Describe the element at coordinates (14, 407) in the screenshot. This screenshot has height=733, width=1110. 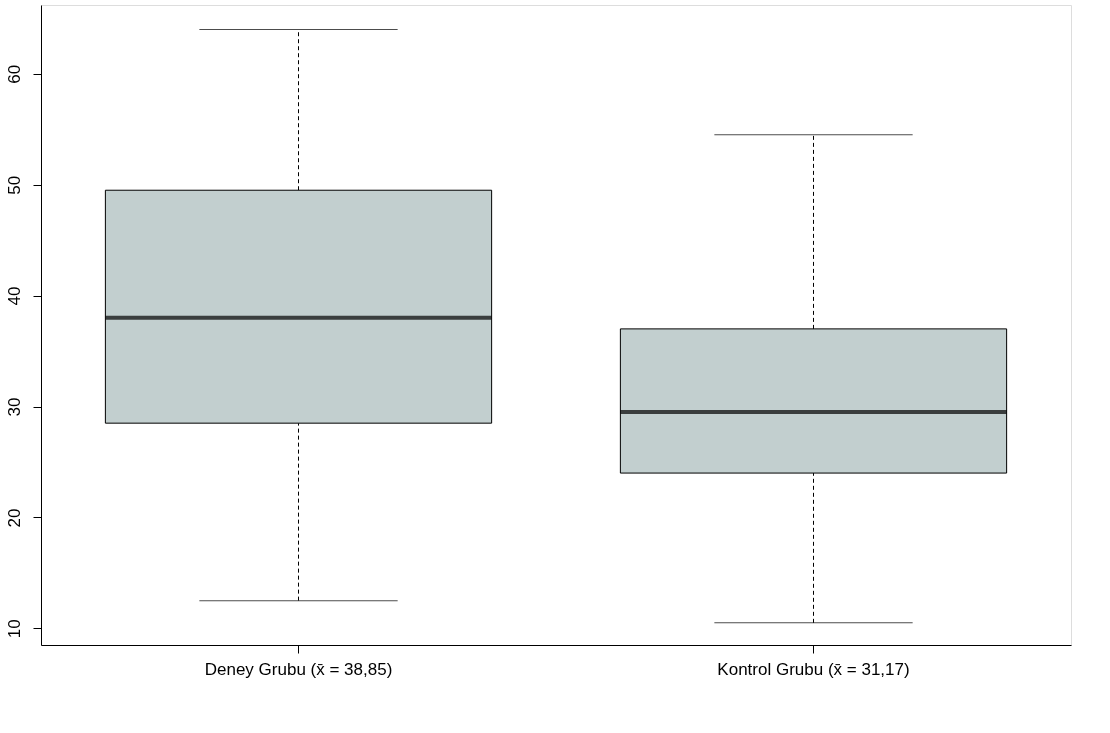
I see `y-tick-label: 30` at that location.